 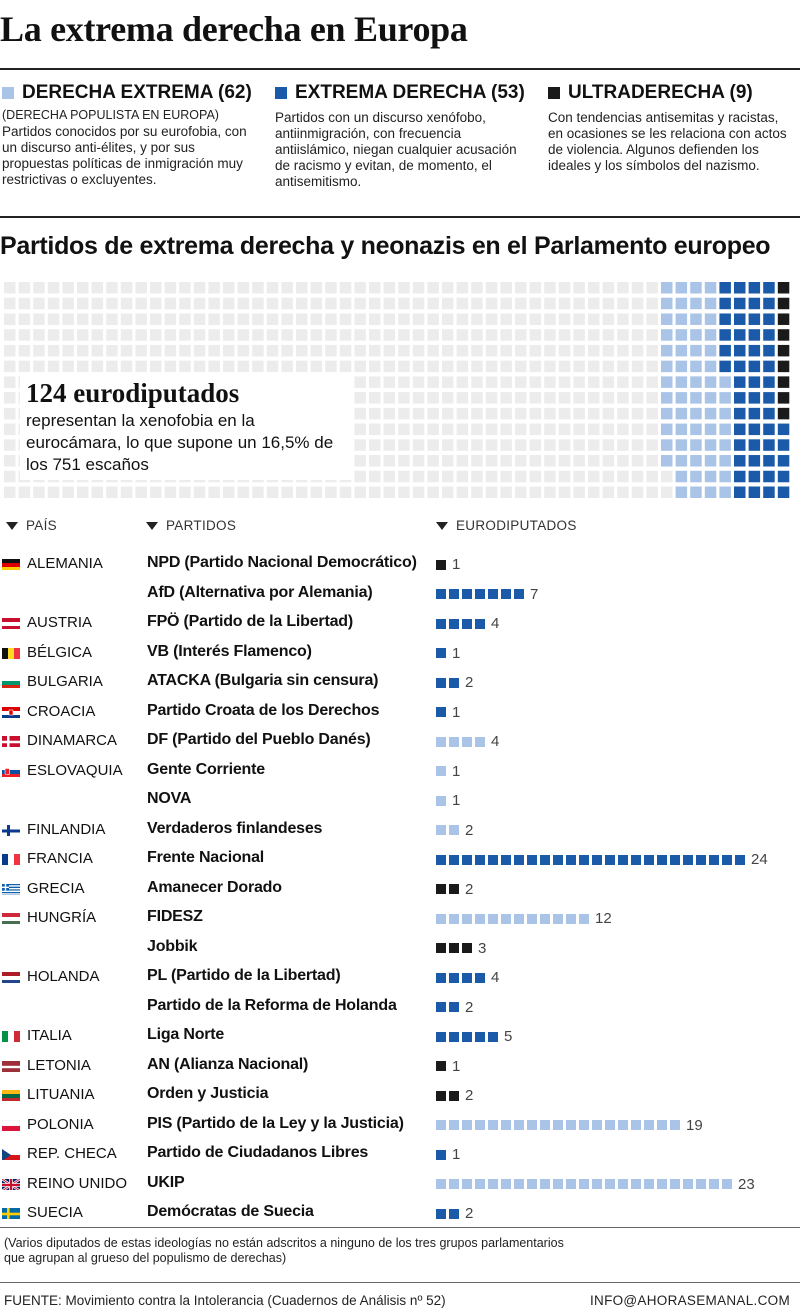 I want to click on mep-bar: 23, so click(x=595, y=1184).